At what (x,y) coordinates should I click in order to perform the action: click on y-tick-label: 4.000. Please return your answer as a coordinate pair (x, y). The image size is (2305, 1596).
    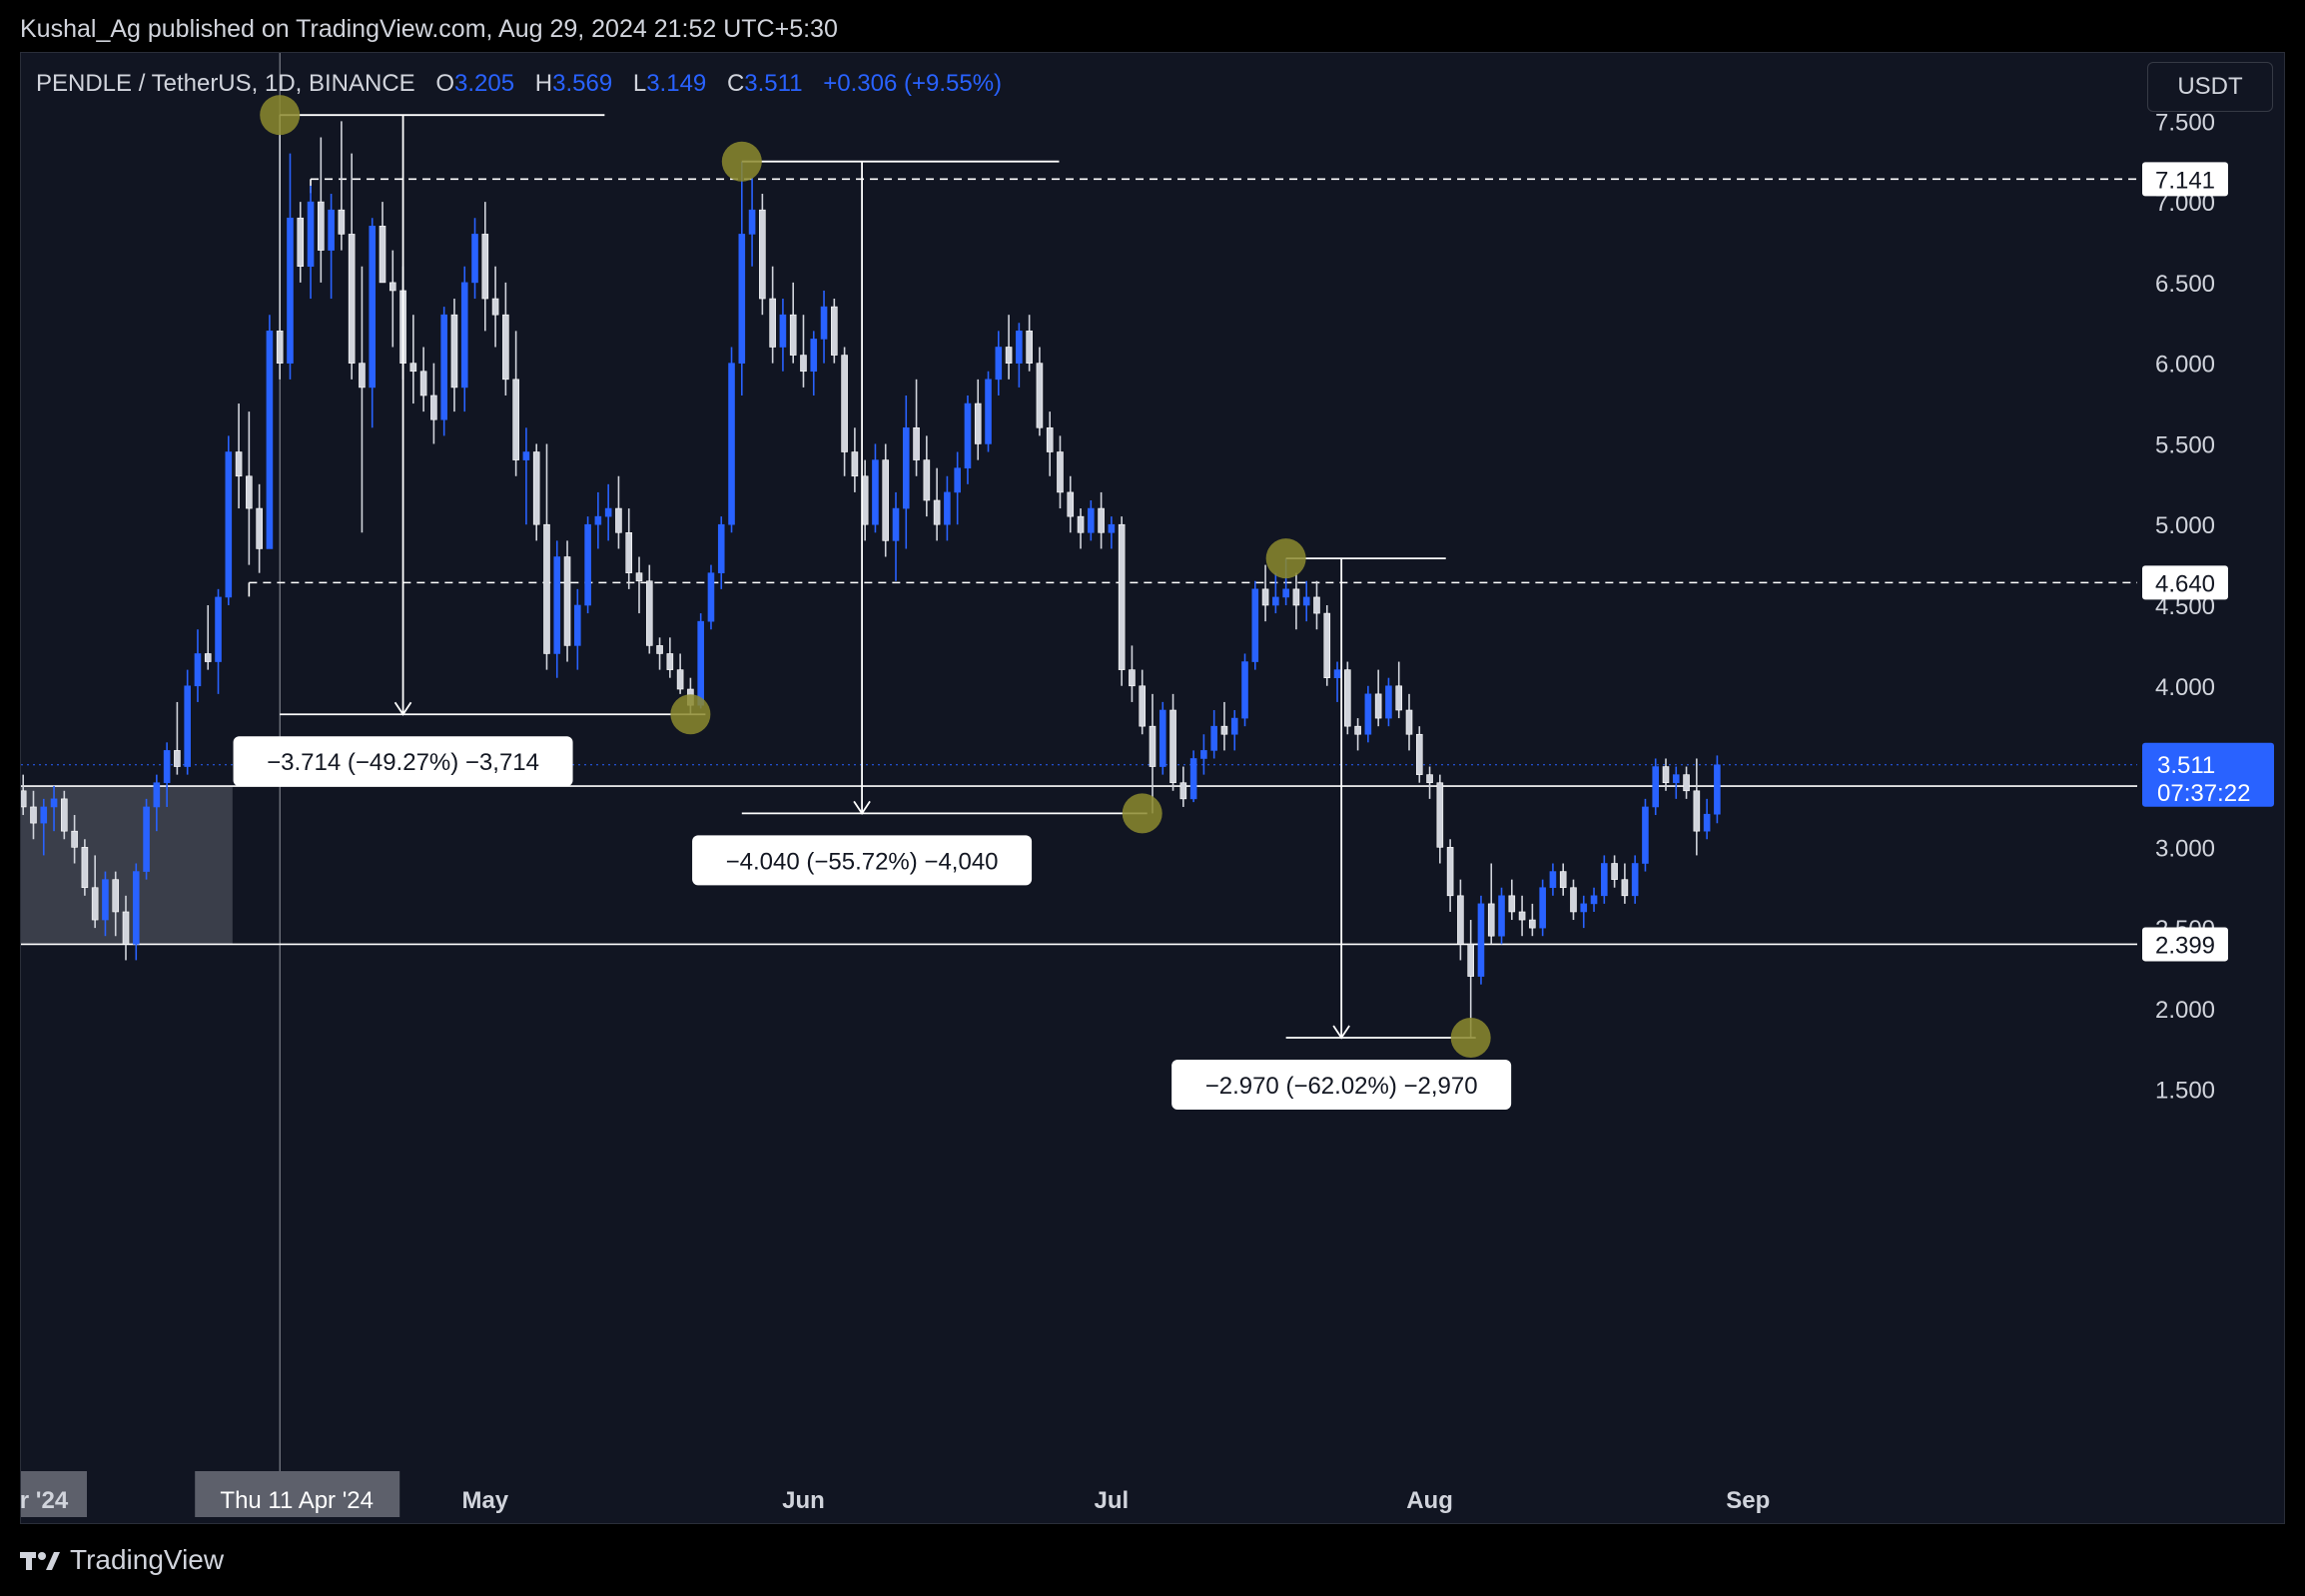
    Looking at the image, I should click on (2185, 687).